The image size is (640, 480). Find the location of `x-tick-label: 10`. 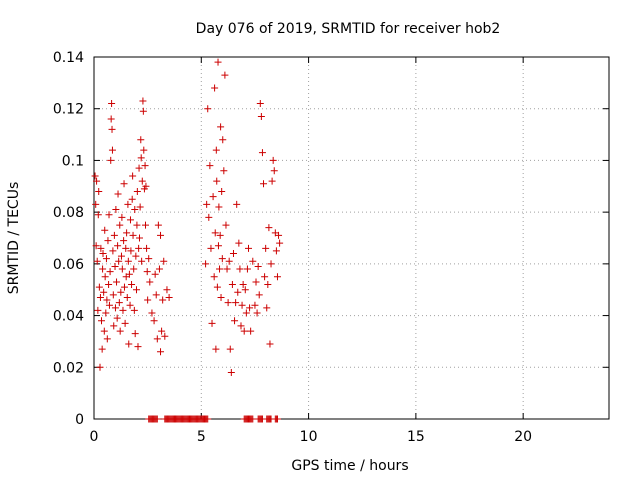

x-tick-label: 10 is located at coordinates (309, 437).